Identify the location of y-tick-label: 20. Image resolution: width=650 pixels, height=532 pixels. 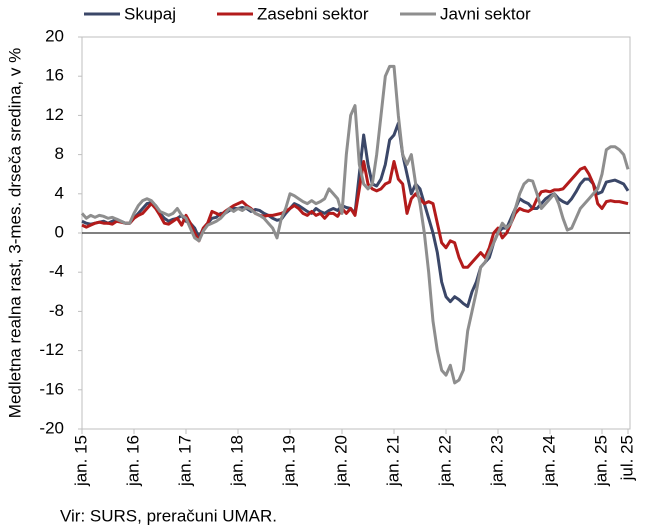
(54, 35).